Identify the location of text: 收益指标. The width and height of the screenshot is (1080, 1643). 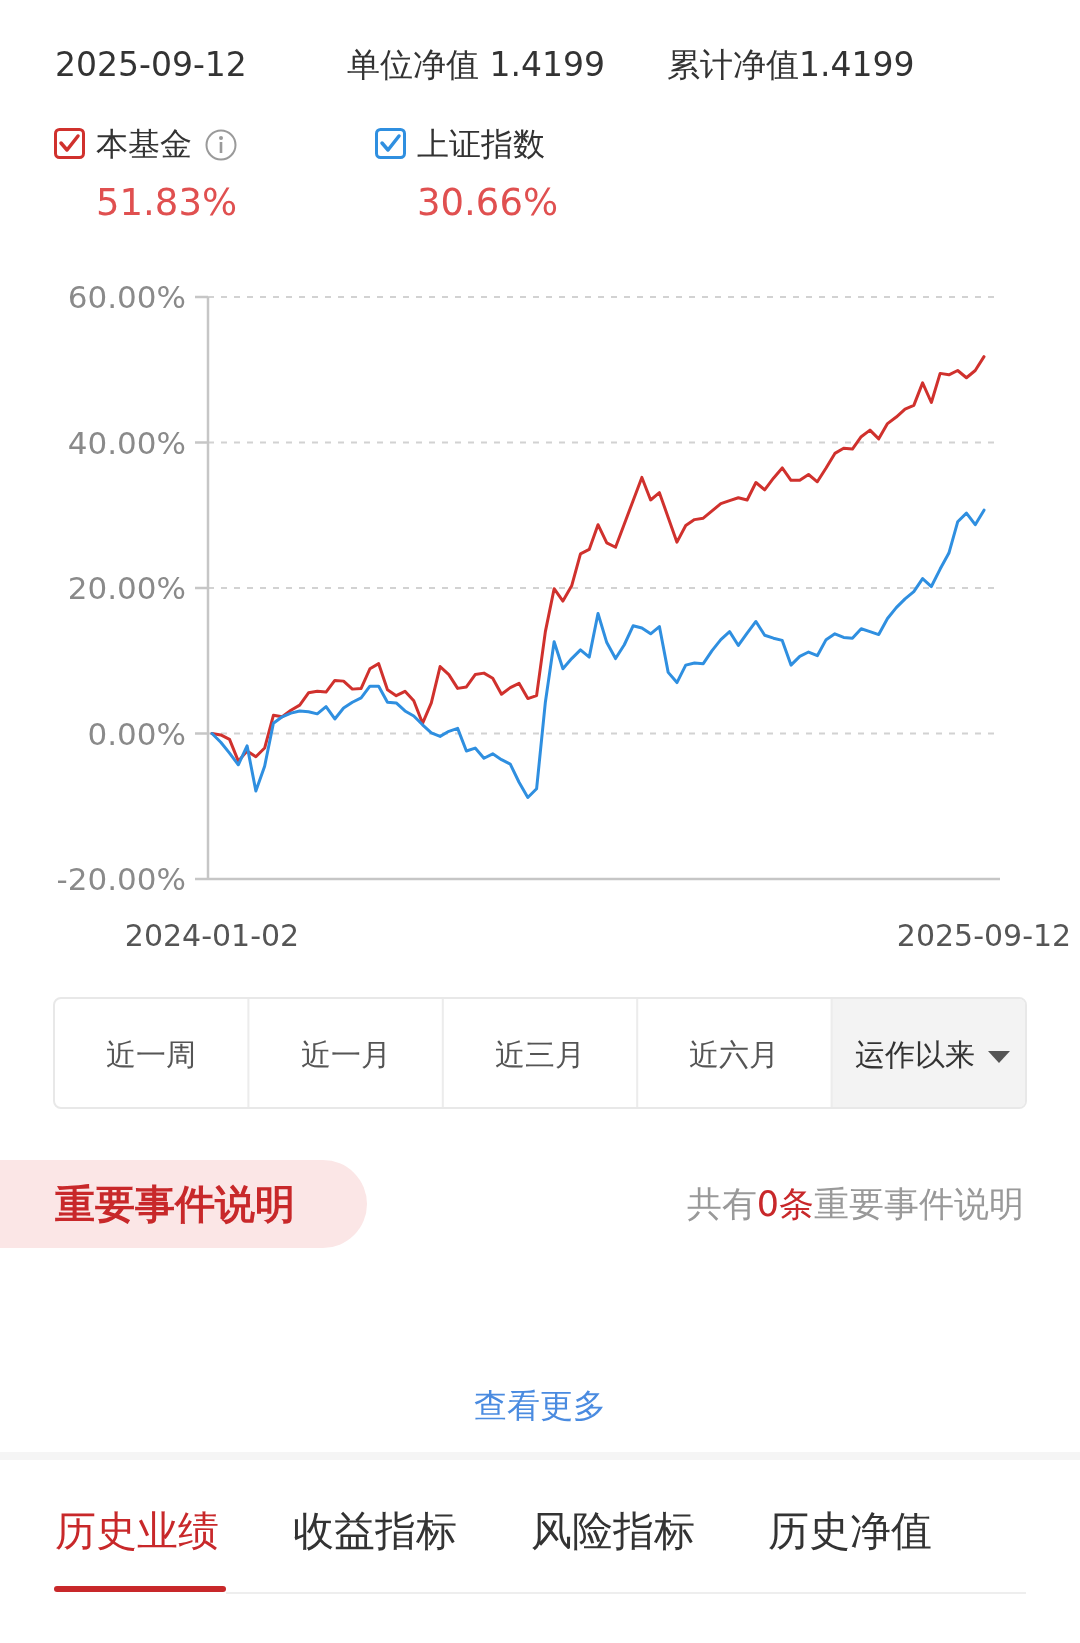
(375, 1531).